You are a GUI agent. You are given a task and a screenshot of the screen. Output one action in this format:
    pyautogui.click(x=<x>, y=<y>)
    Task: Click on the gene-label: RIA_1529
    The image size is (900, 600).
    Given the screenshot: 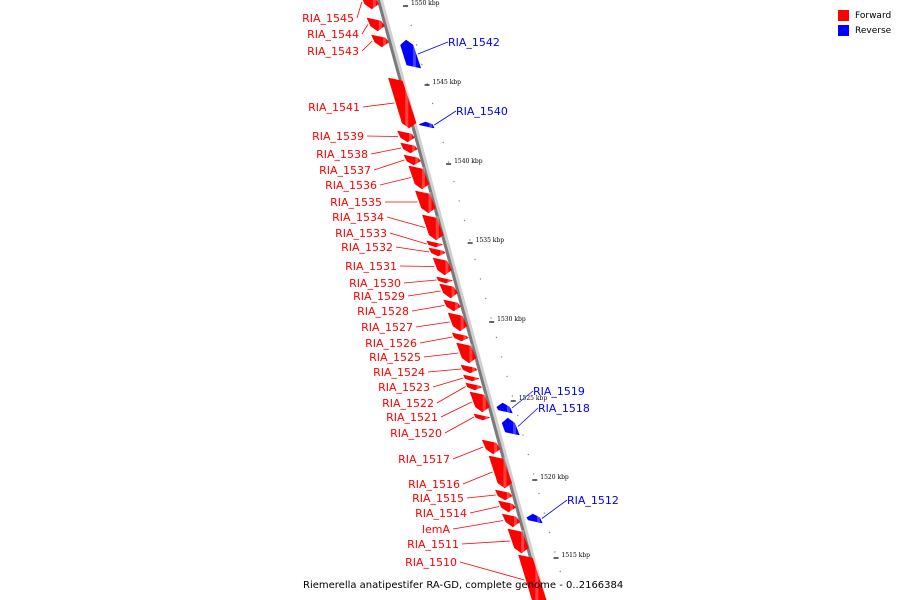 What is the action you would take?
    pyautogui.click(x=379, y=296)
    